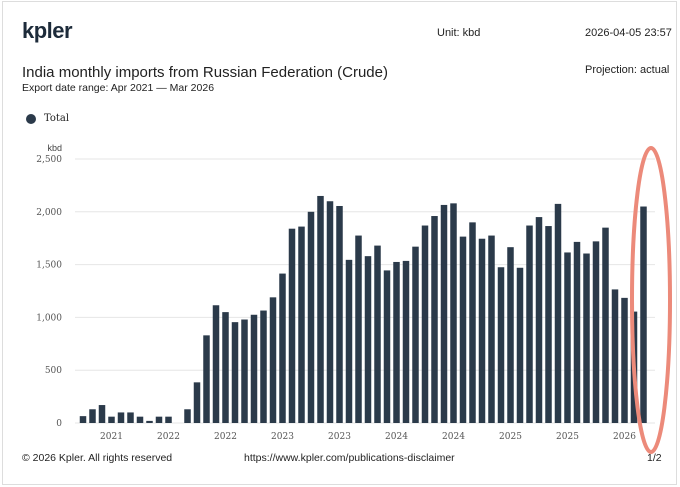 The width and height of the screenshot is (680, 487). What do you see at coordinates (624, 437) in the screenshot?
I see `x-tick-label: 2026` at bounding box center [624, 437].